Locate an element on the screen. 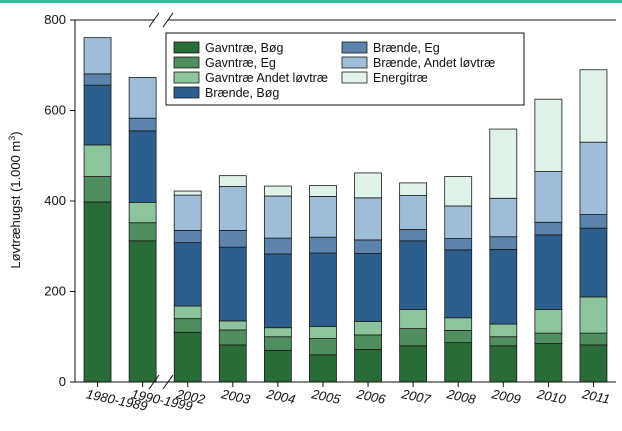  bar-brænde-andet-løvtræ-2006 is located at coordinates (368, 219).